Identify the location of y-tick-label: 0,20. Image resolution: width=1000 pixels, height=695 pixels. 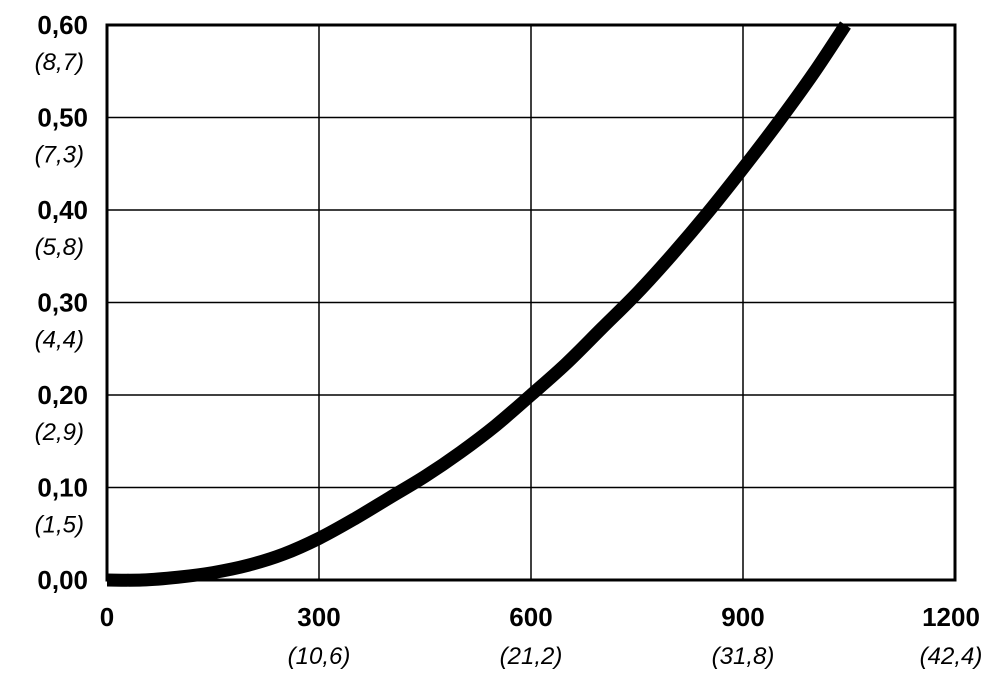
(62, 395).